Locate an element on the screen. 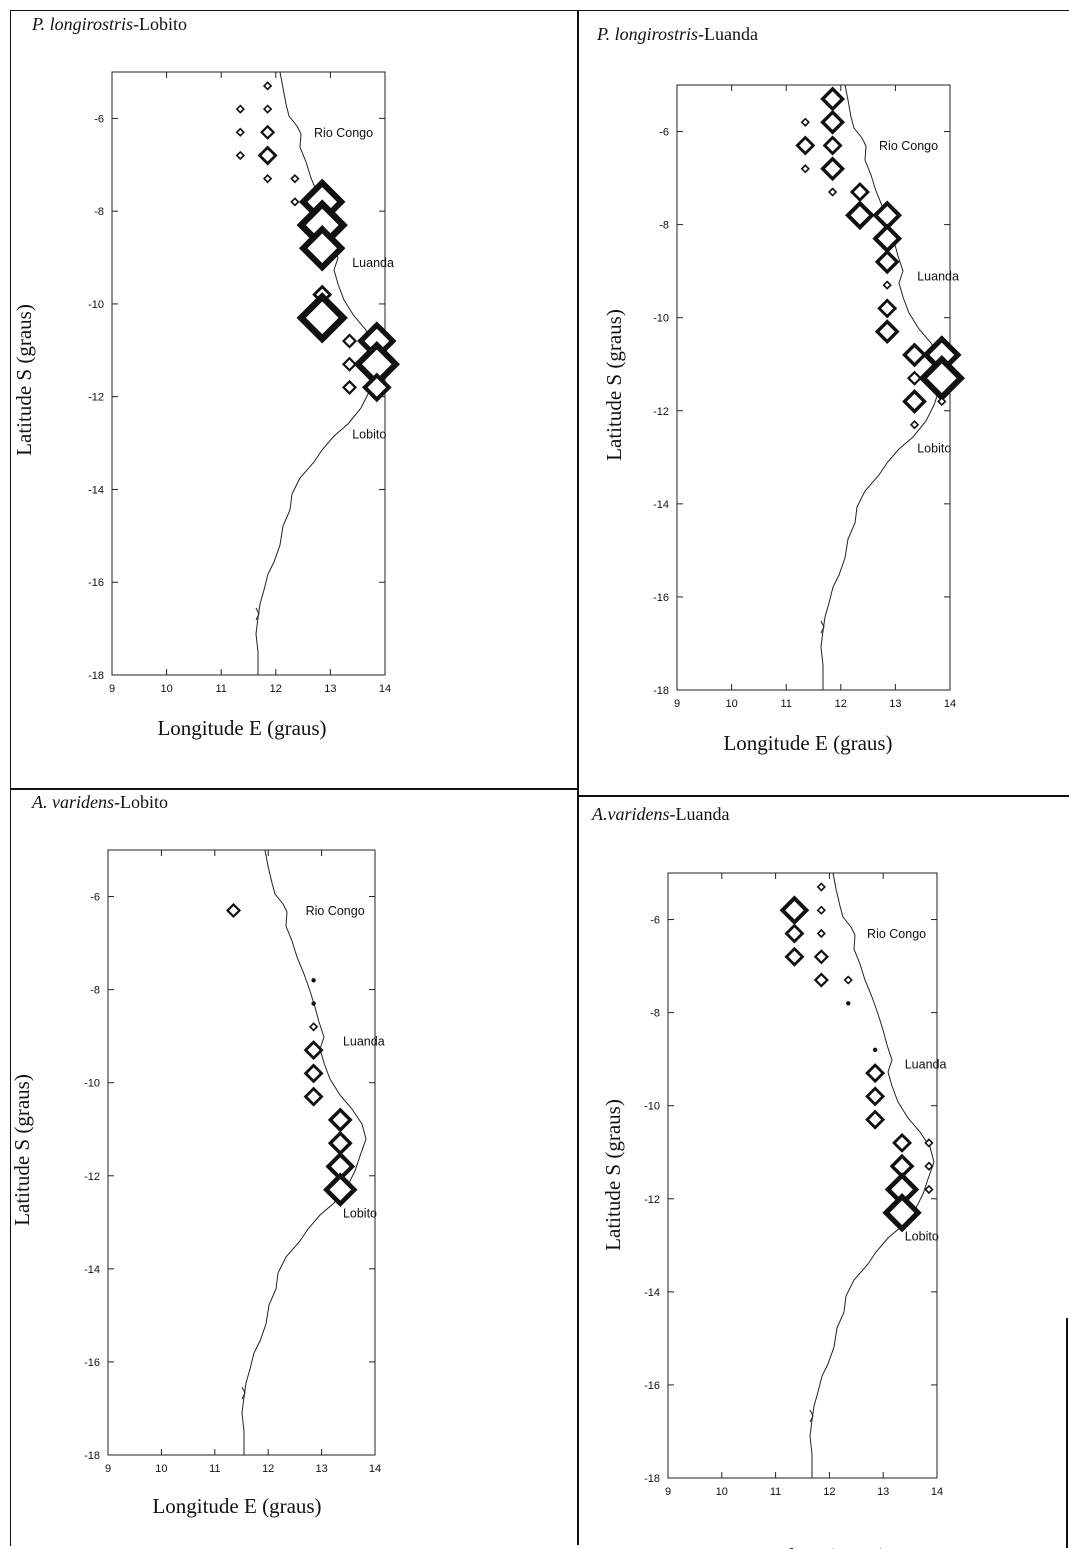 This screenshot has width=1069, height=1549. species-name: A.varidens is located at coordinates (631, 814).